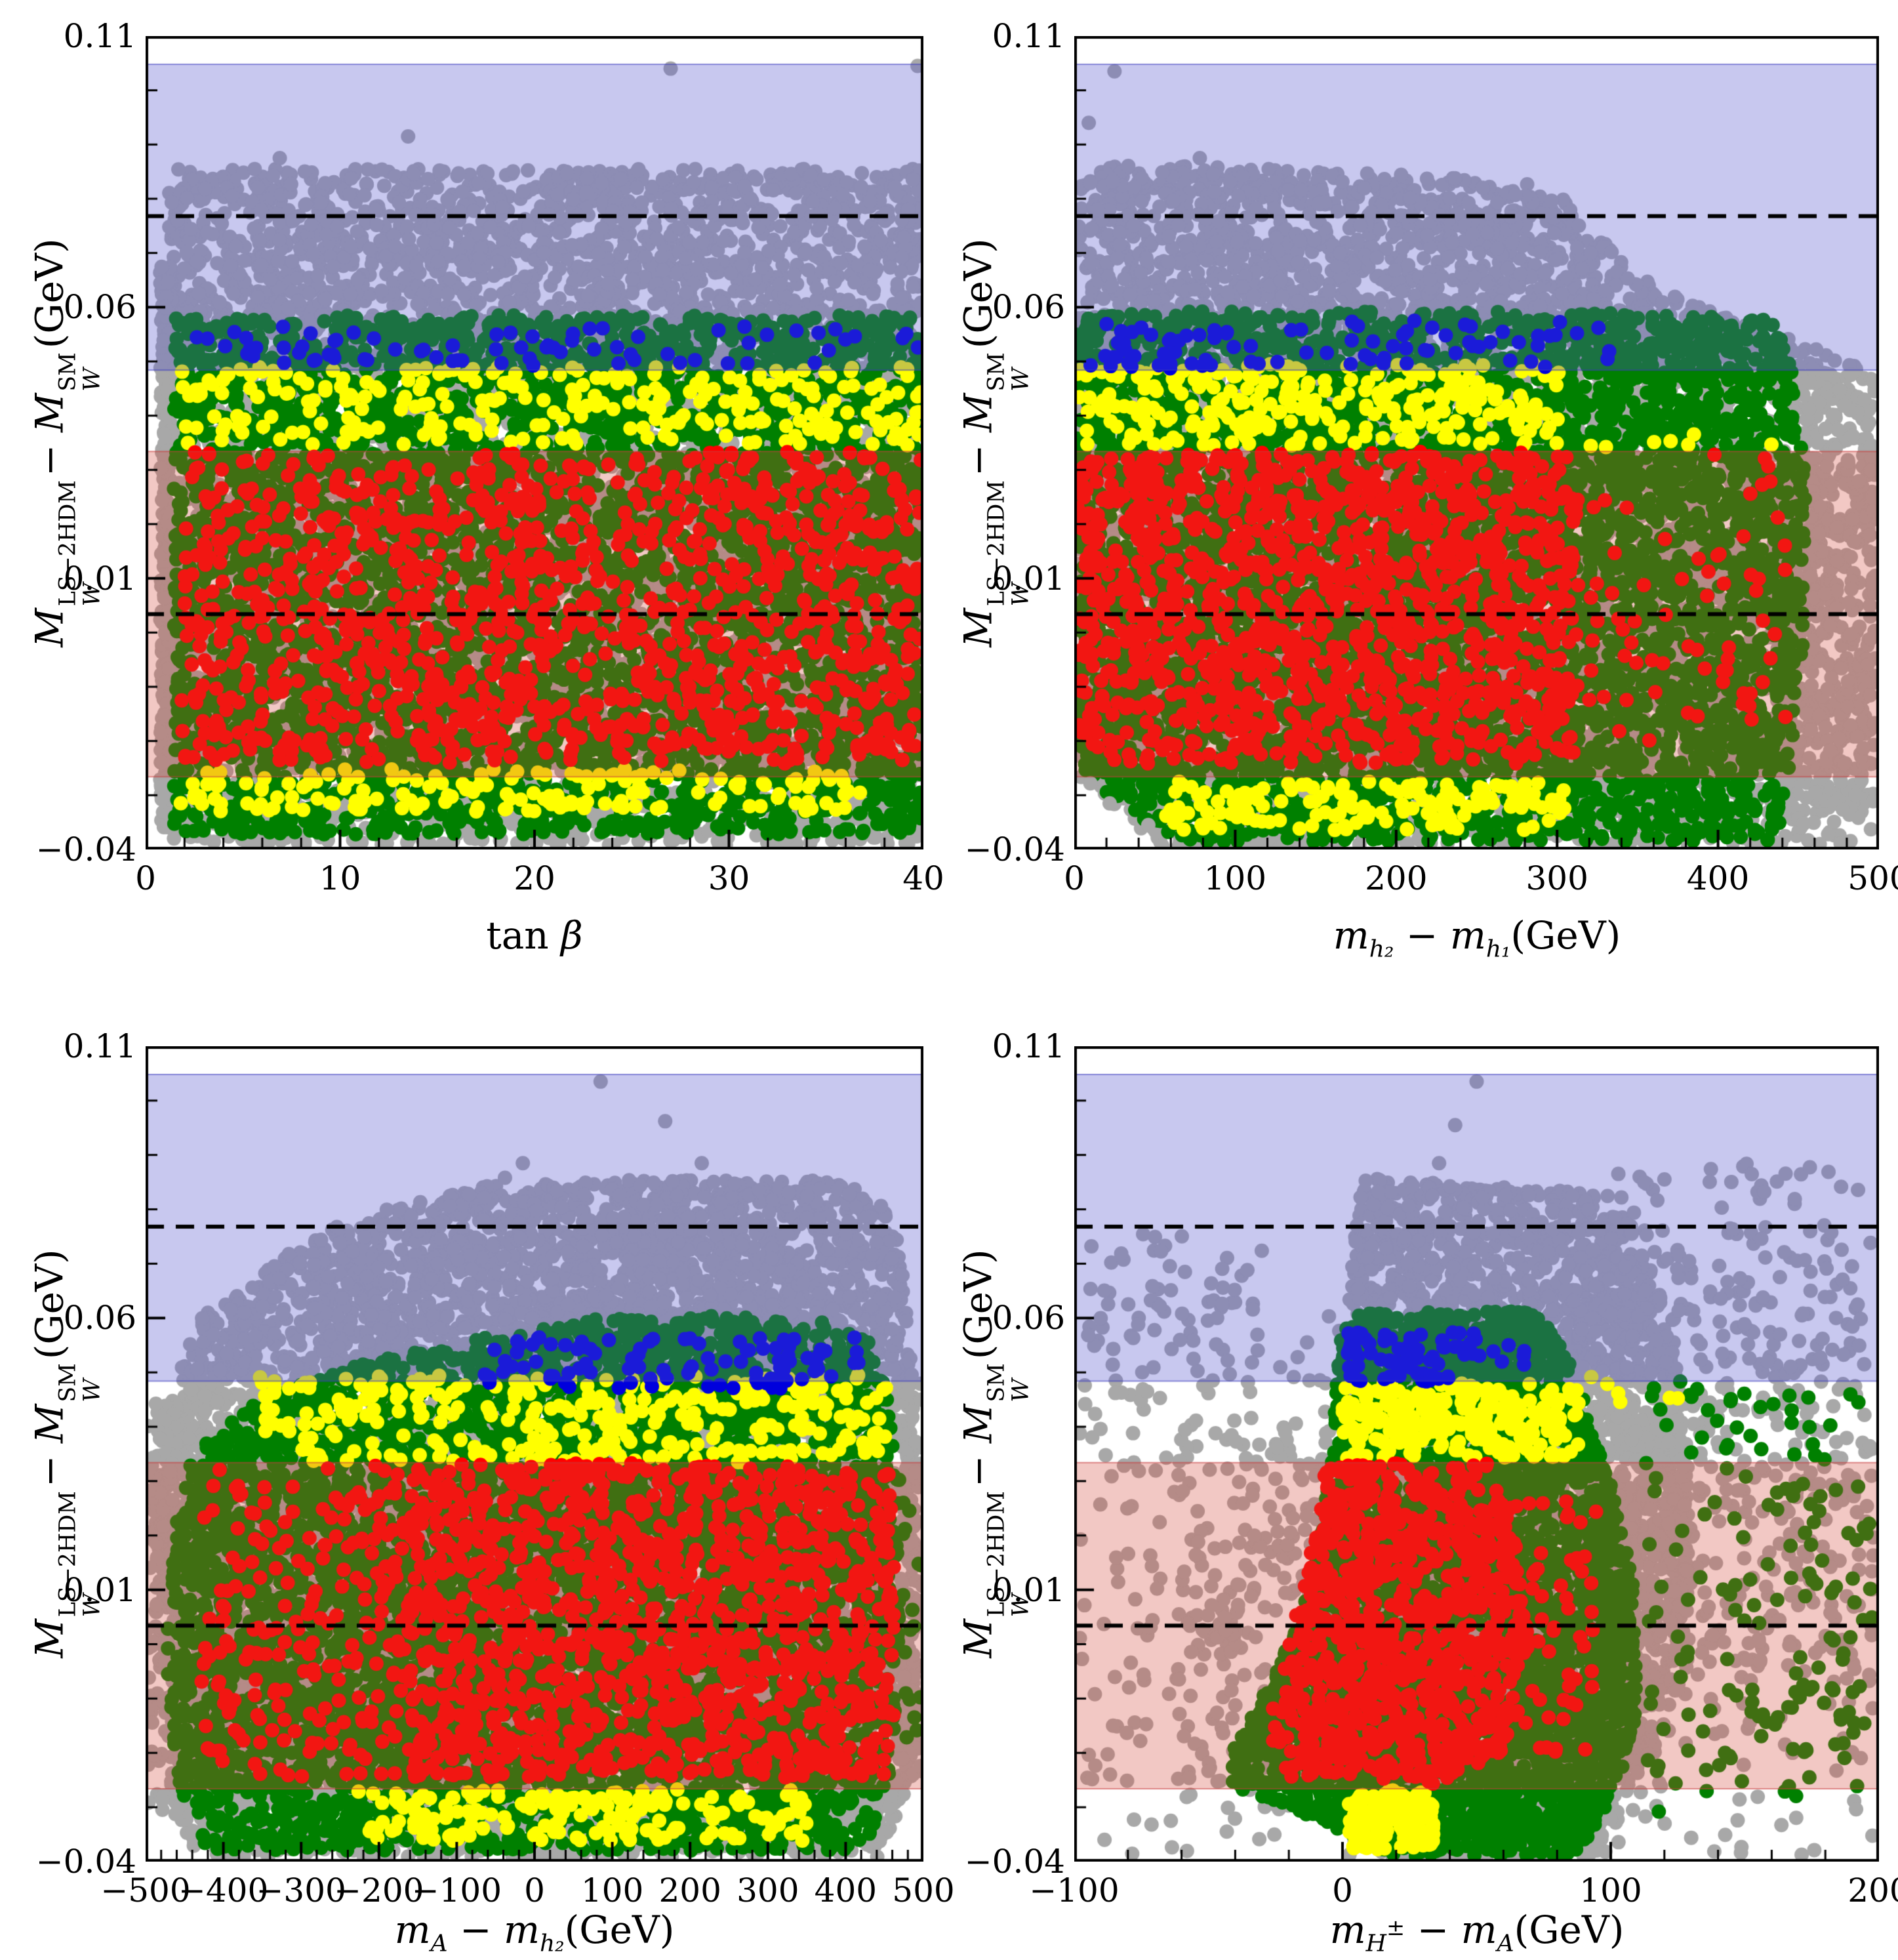 This screenshot has width=1898, height=1960. I want to click on x-tick-label: 40, so click(923, 878).